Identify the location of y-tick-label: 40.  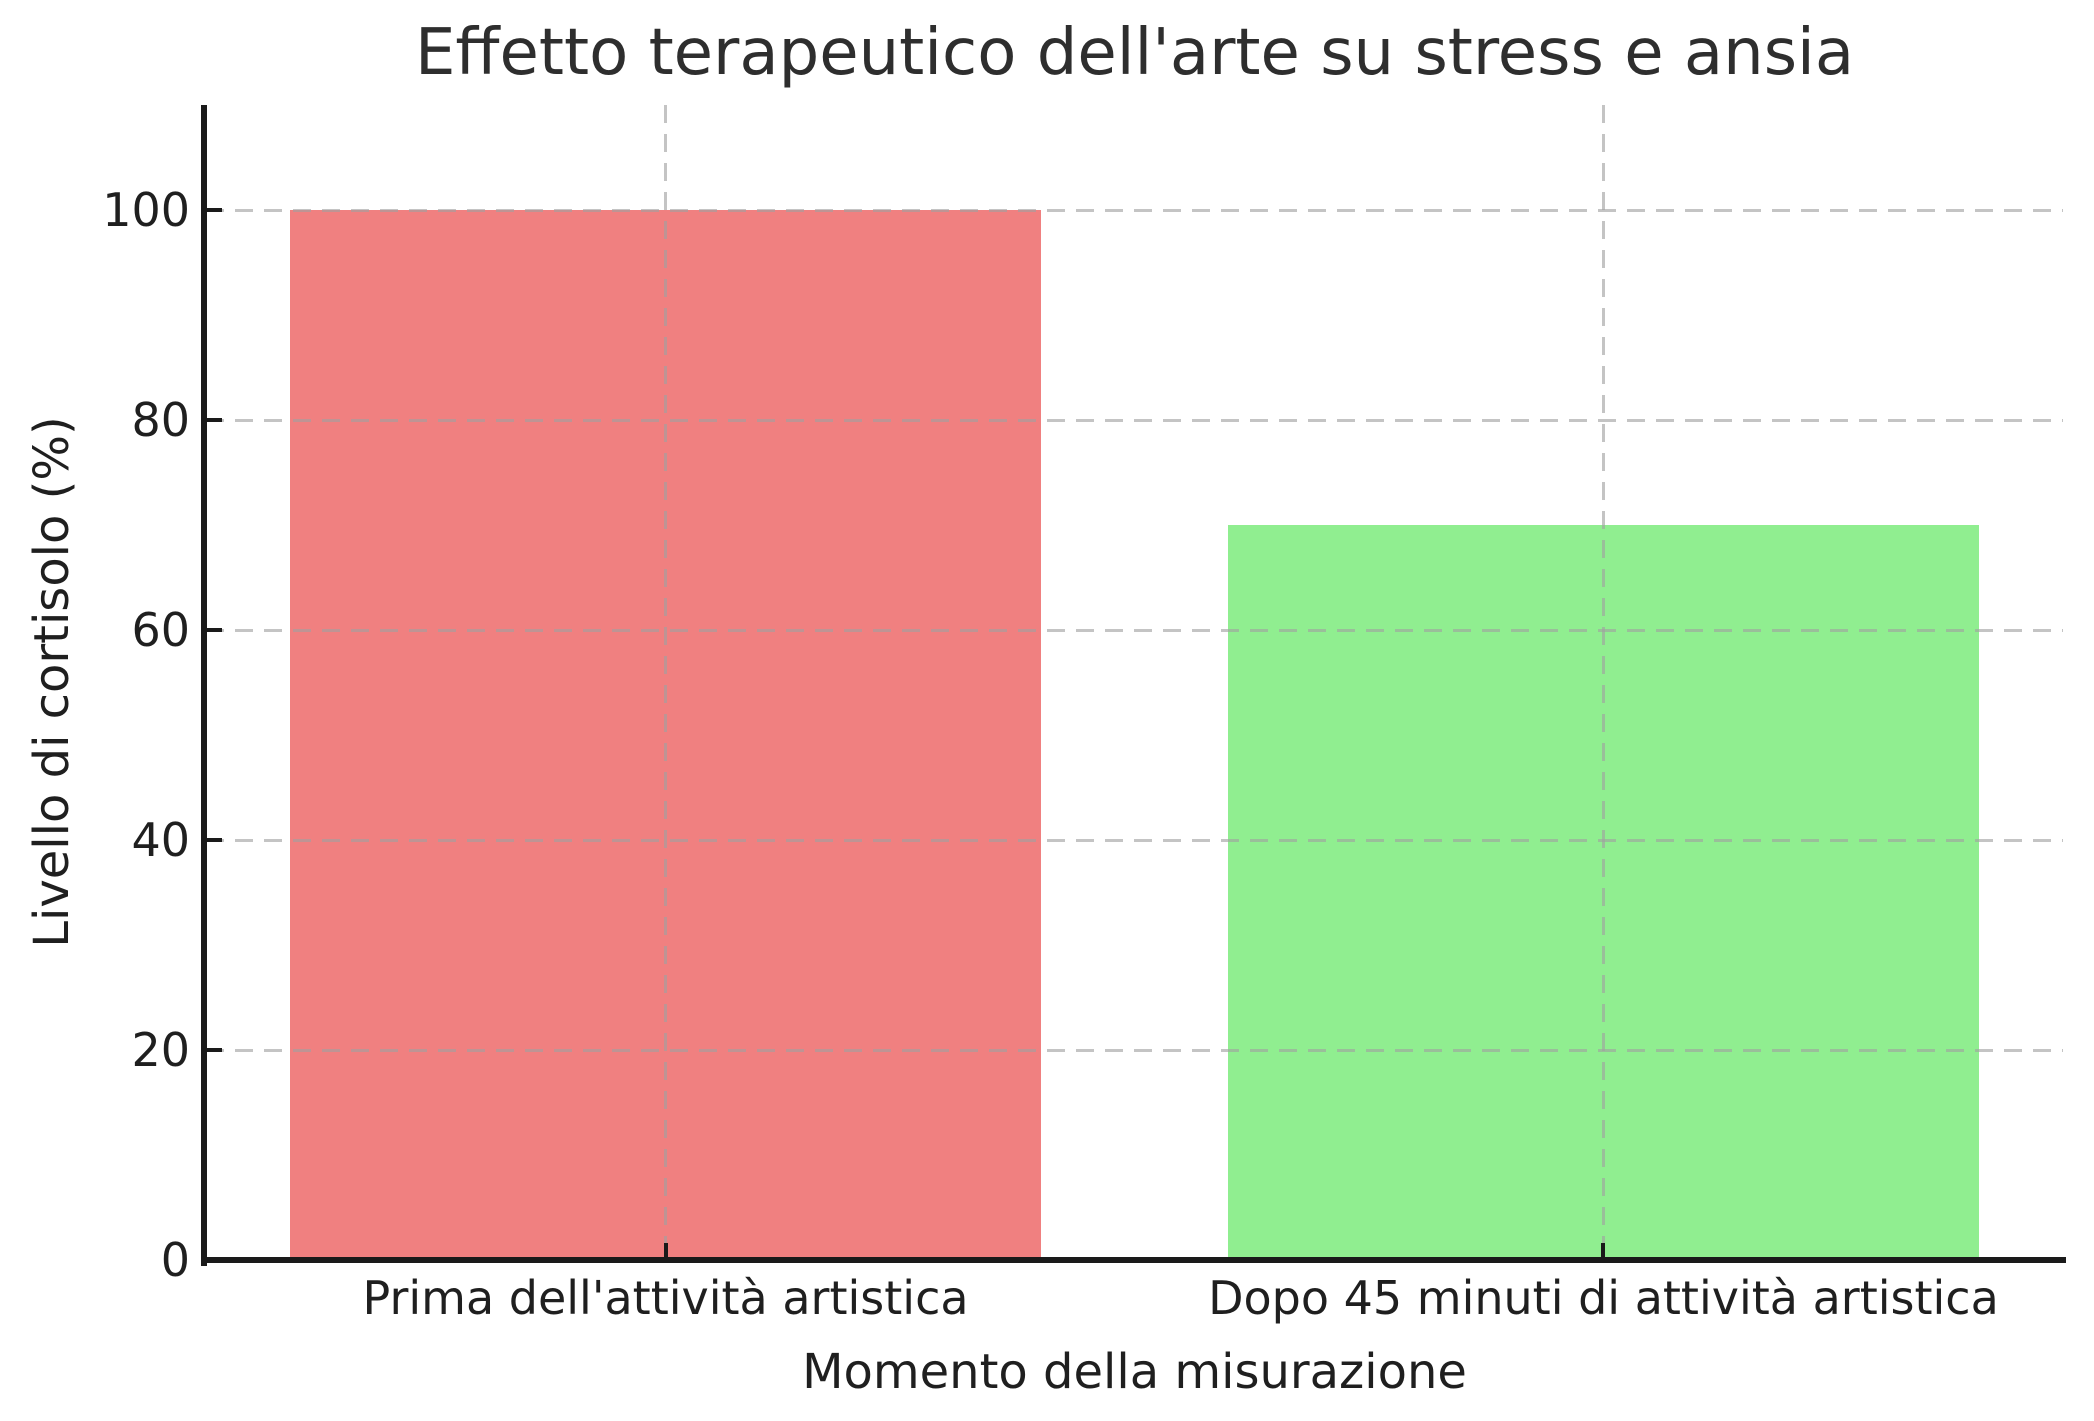
(160, 840).